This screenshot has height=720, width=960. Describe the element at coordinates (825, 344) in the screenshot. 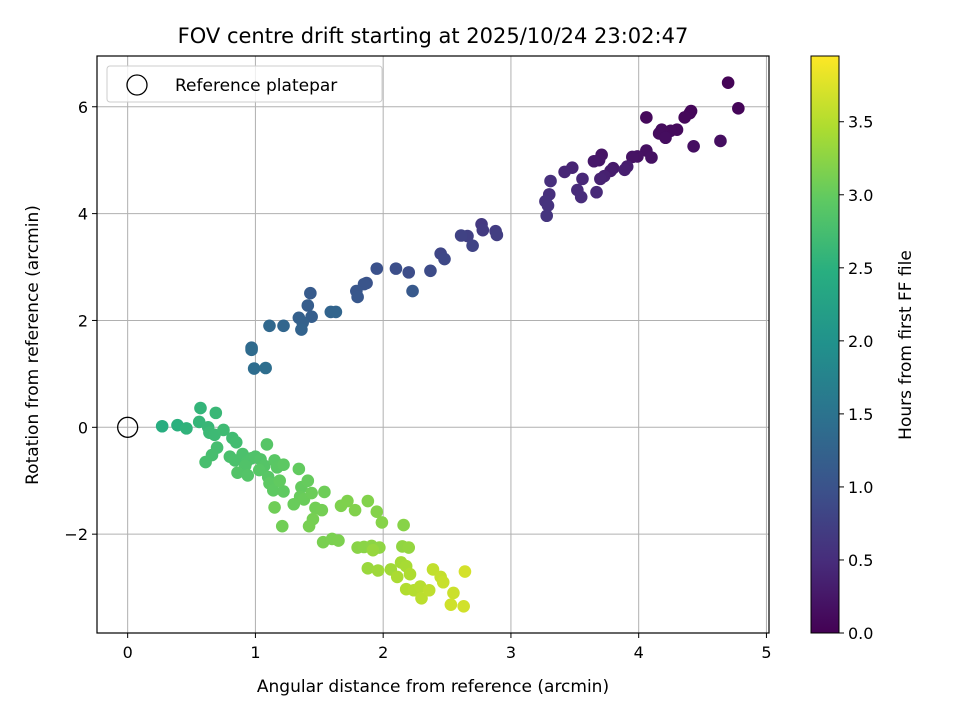

I see `colorbar` at that location.